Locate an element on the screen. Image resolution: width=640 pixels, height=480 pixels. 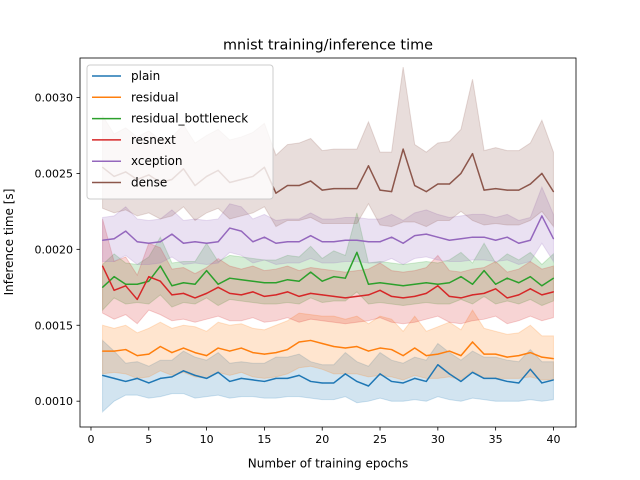
chart-title: mnist training/inference time is located at coordinates (328, 46).